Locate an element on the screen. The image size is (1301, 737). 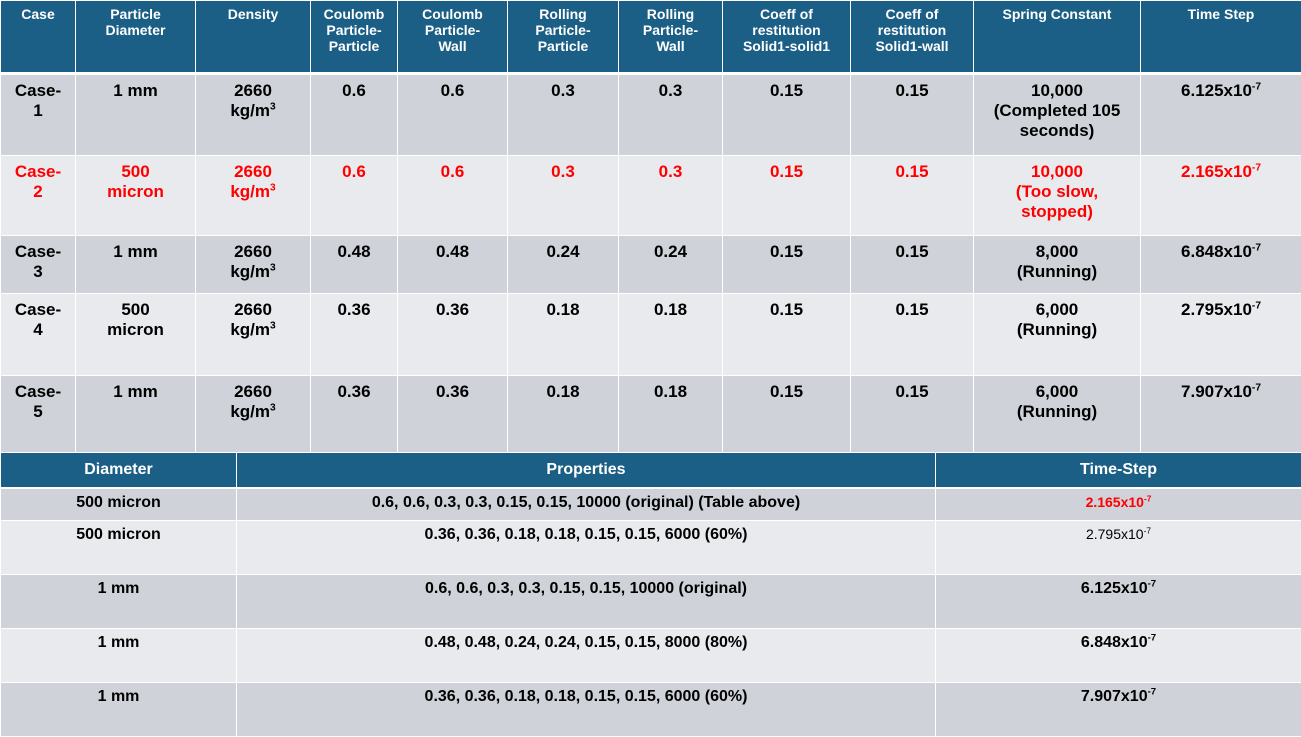
cell-case: Case- 3 is located at coordinates (38, 265).